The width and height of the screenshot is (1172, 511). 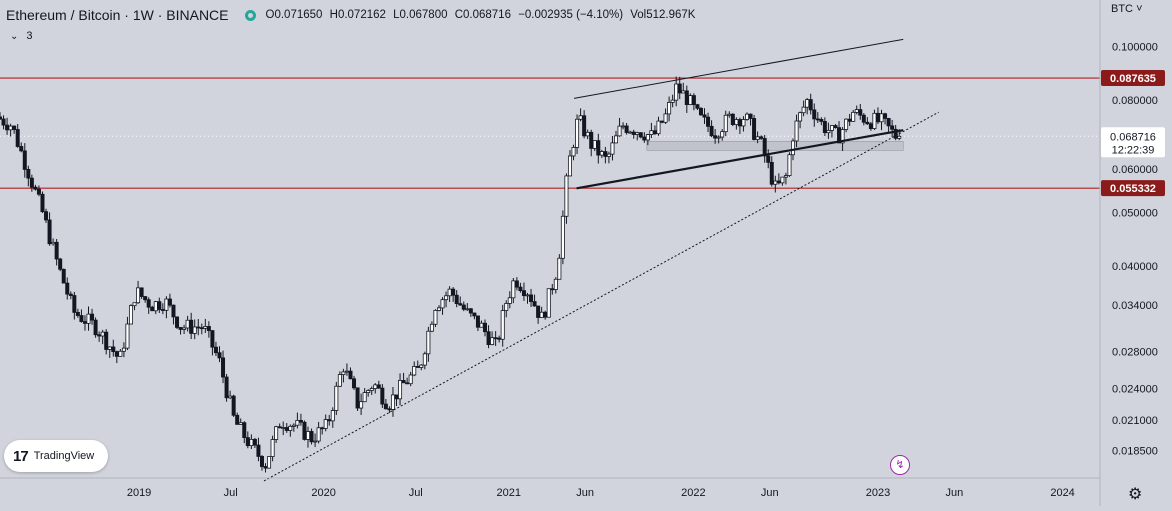 What do you see at coordinates (740, 159) in the screenshot?
I see `trendline-bold` at bounding box center [740, 159].